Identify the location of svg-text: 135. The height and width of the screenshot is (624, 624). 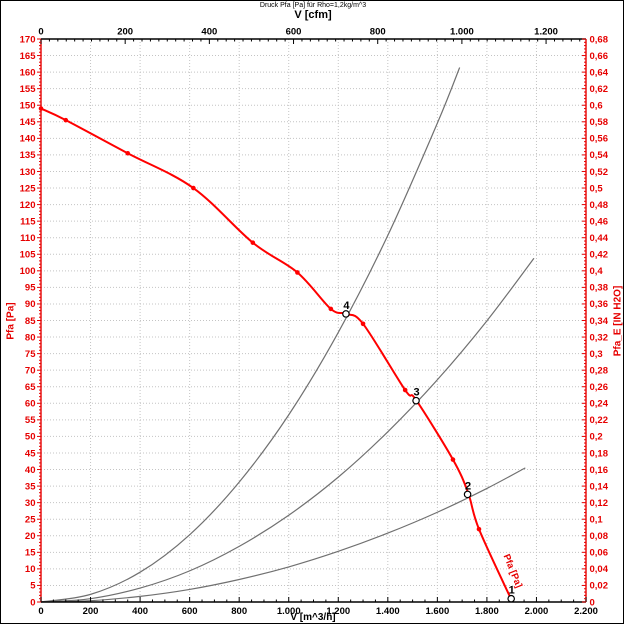
(28, 155).